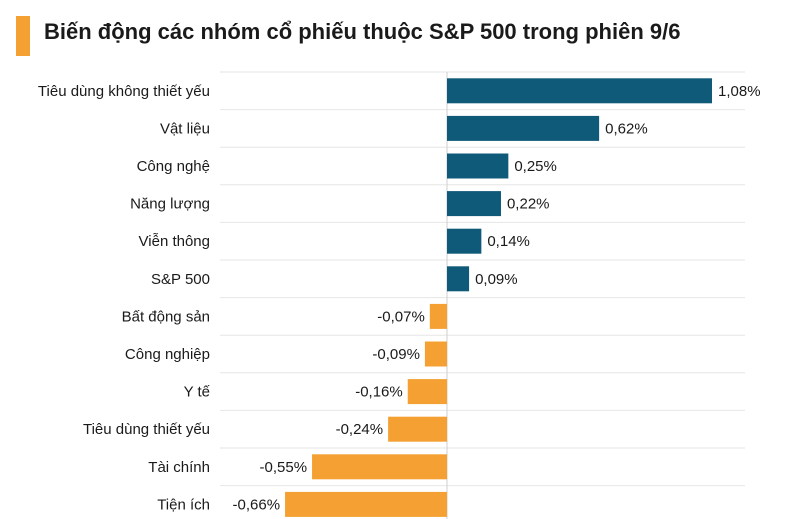 The image size is (788, 519). Describe the element at coordinates (626, 128) in the screenshot. I see `value-label: 0,62%` at that location.